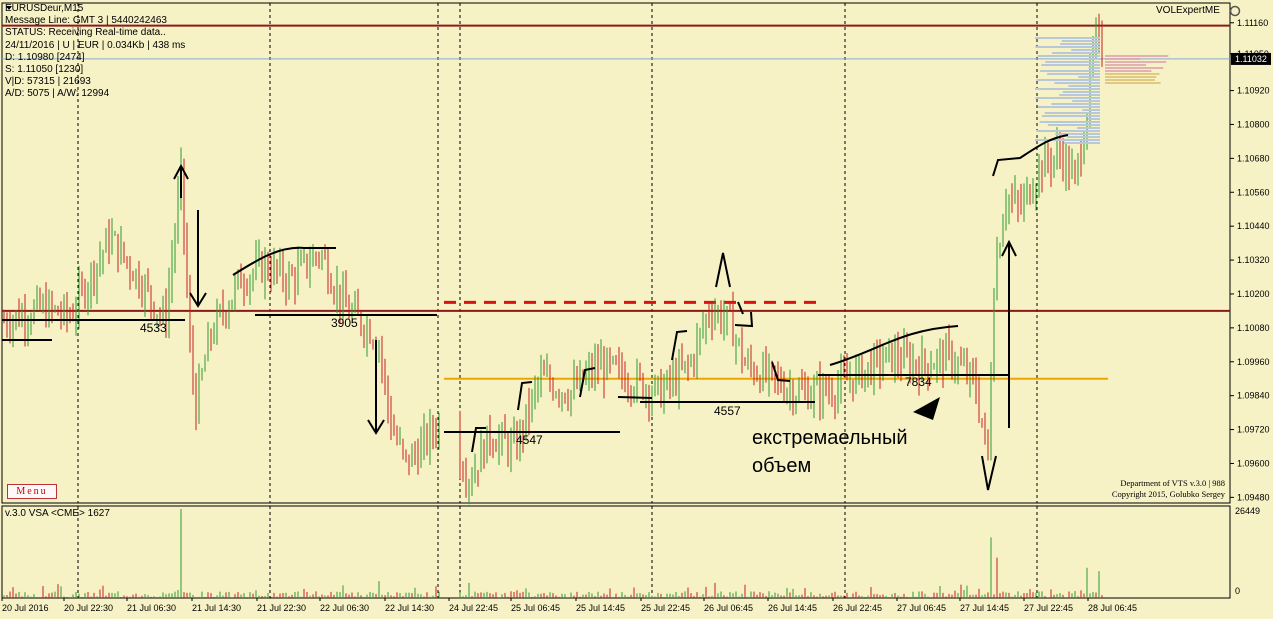 The width and height of the screenshot is (1273, 619). Describe the element at coordinates (95, 45) in the screenshot. I see `session-line: 24/11/2016 | U | EUR | 0.034Kb | 438 ms` at that location.